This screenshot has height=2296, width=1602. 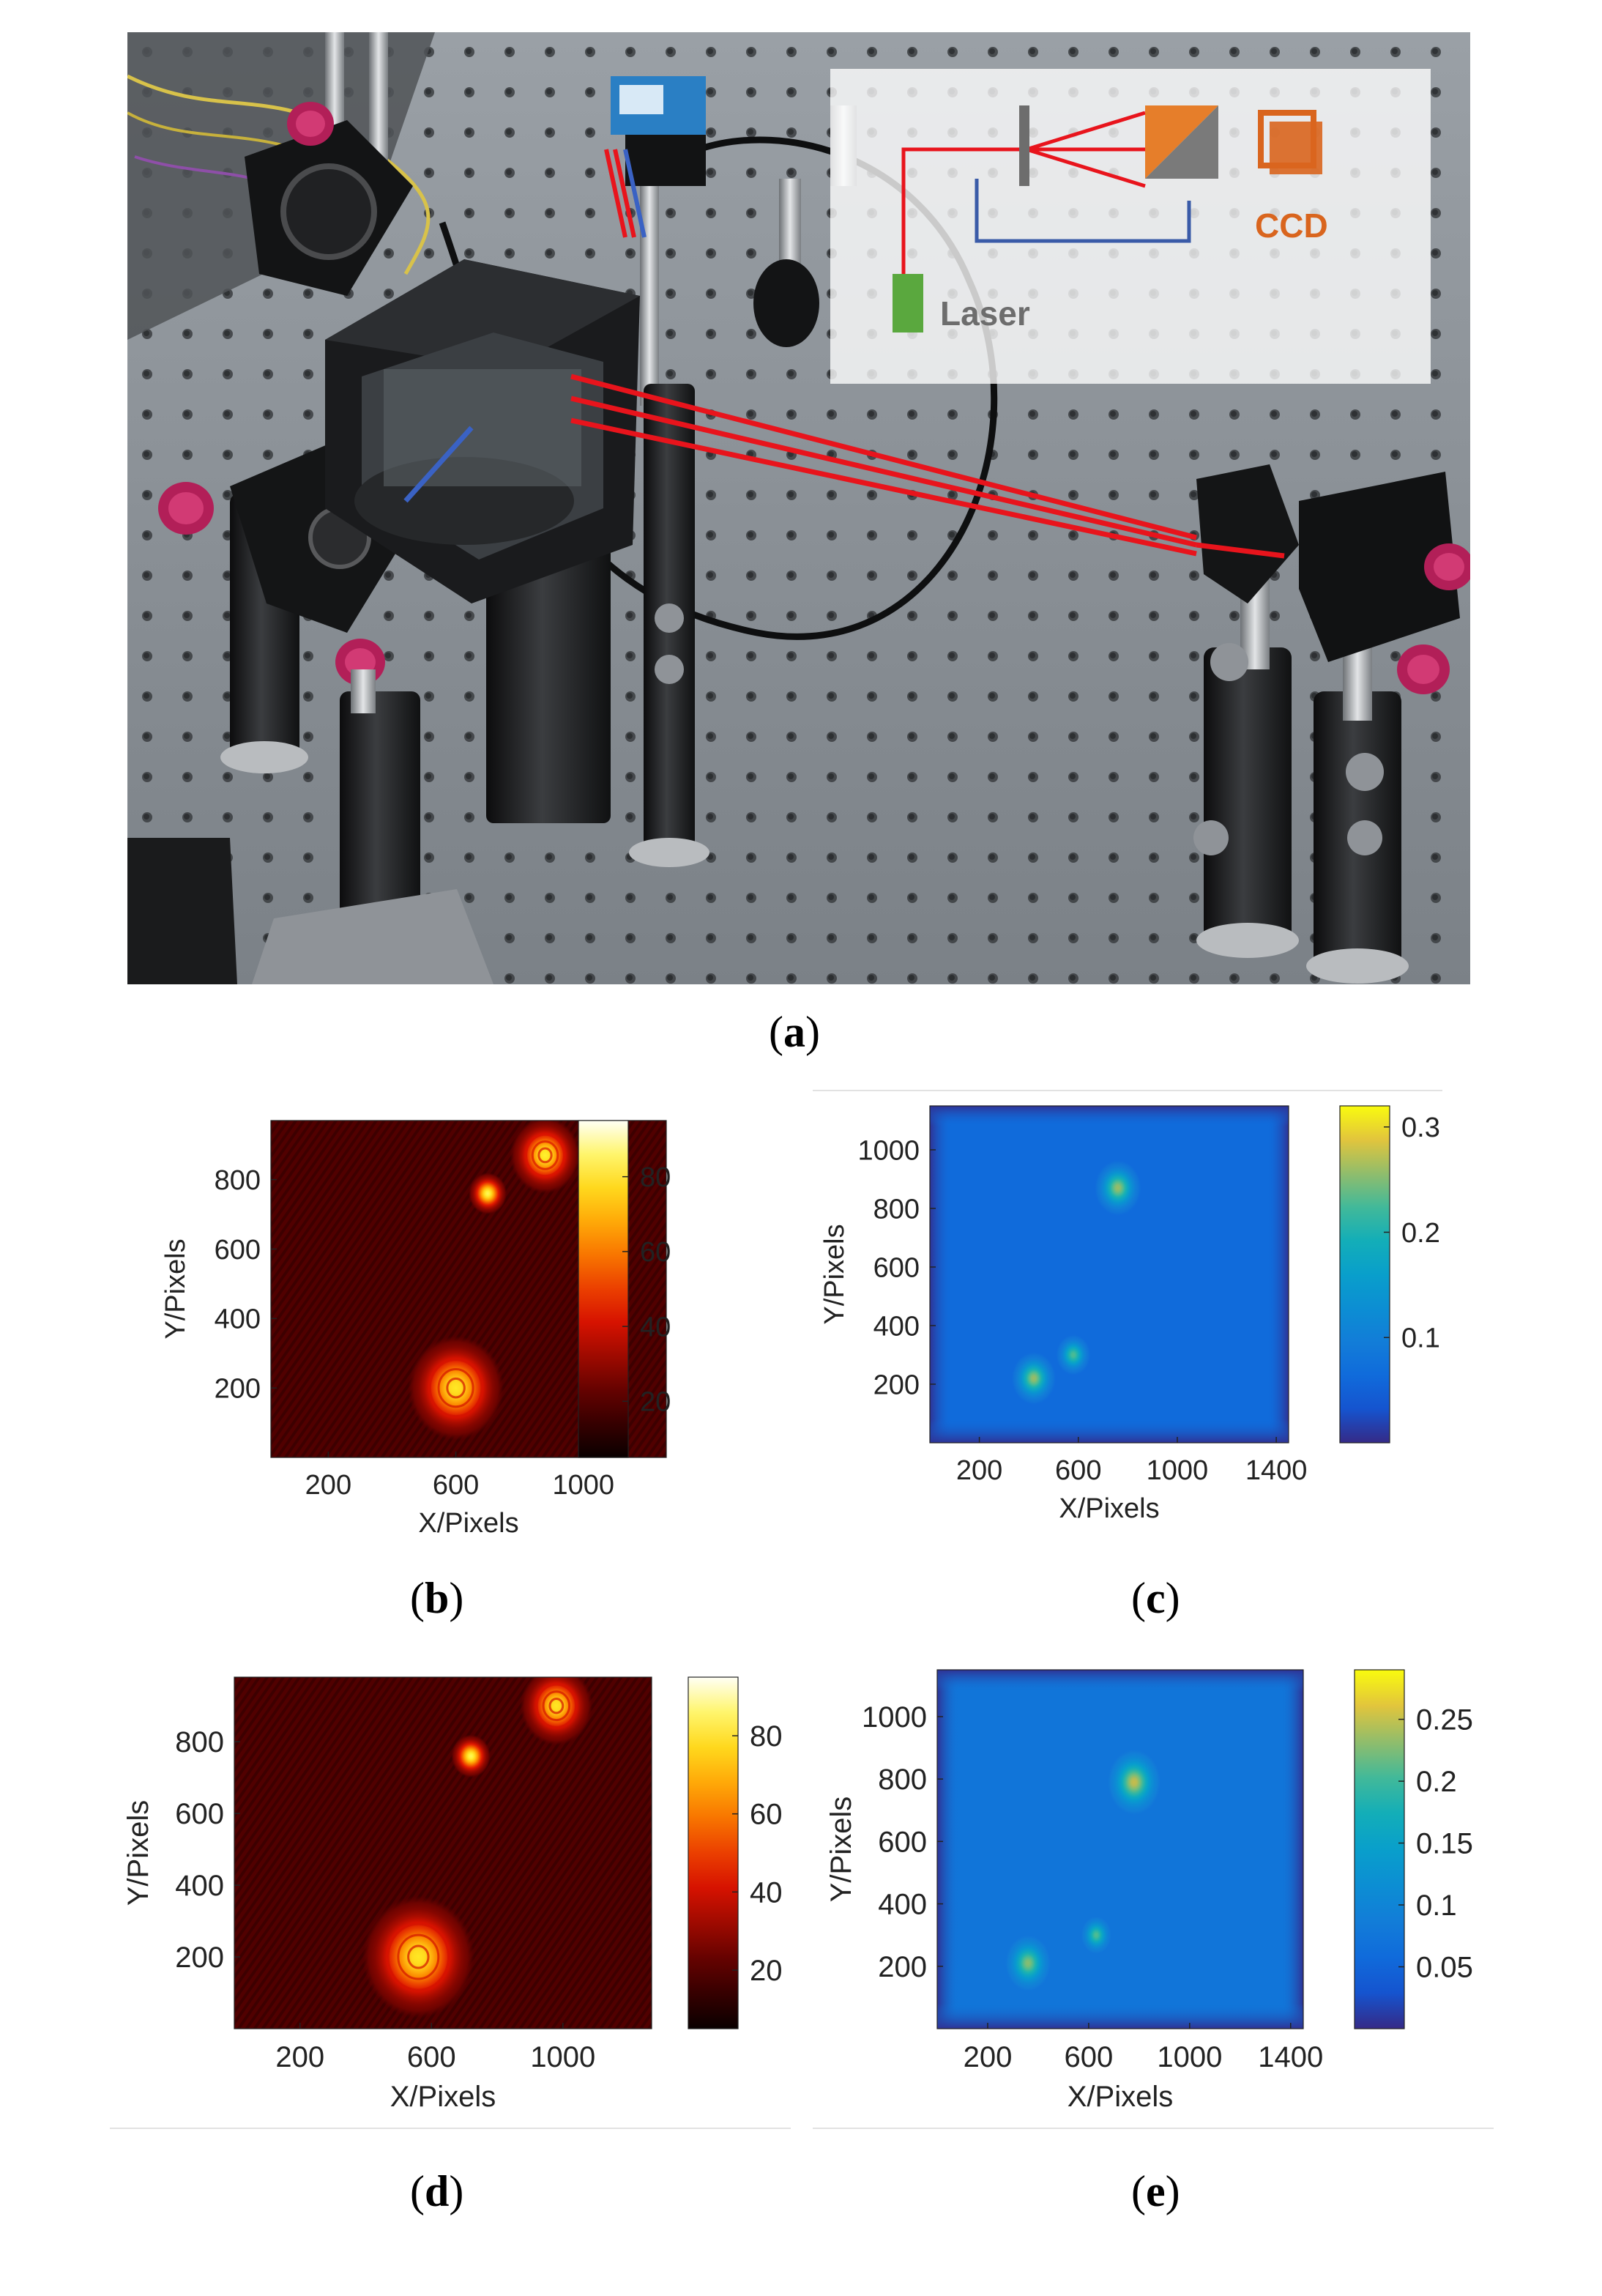 I want to click on divider-bottom-left, so click(x=450, y=2128).